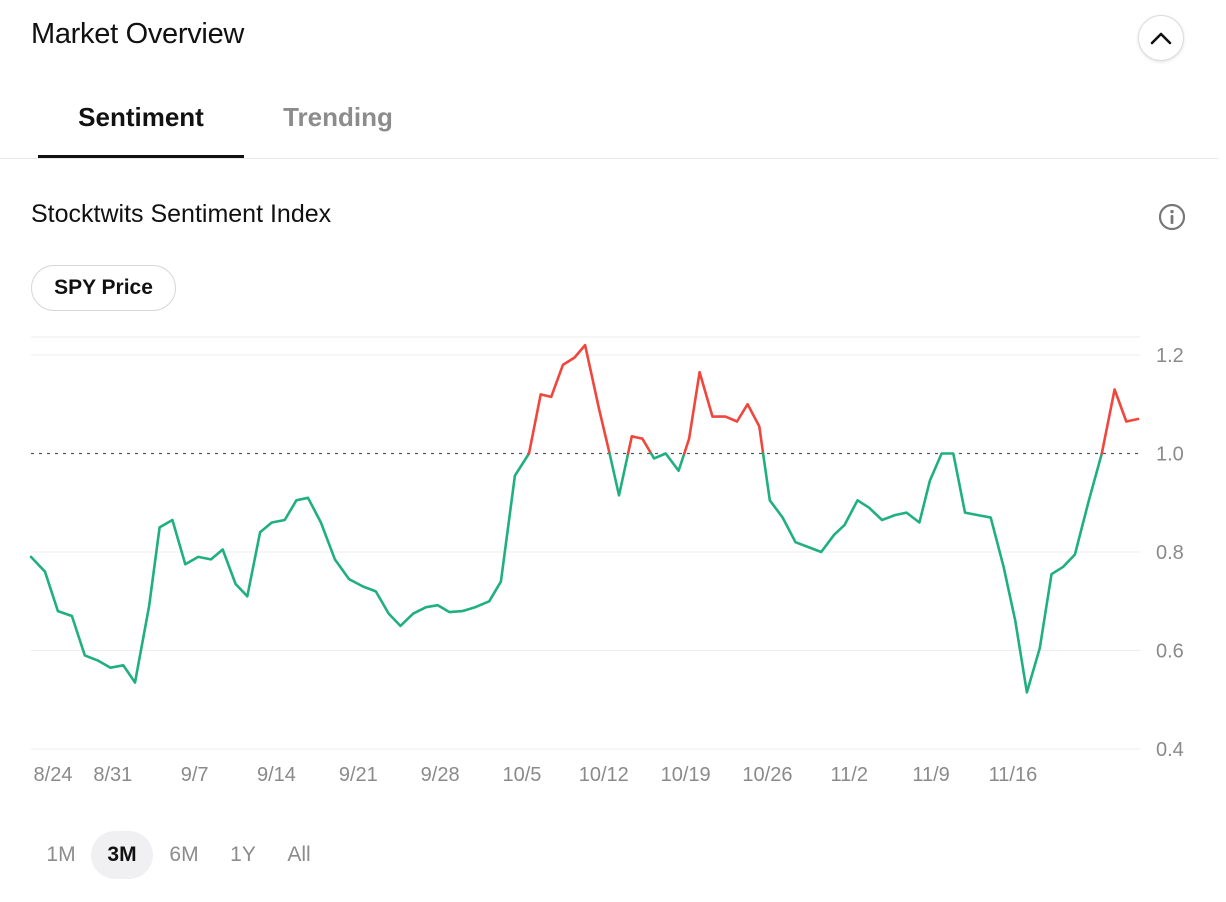  I want to click on x-tick-label: 11/16, so click(1013, 775).